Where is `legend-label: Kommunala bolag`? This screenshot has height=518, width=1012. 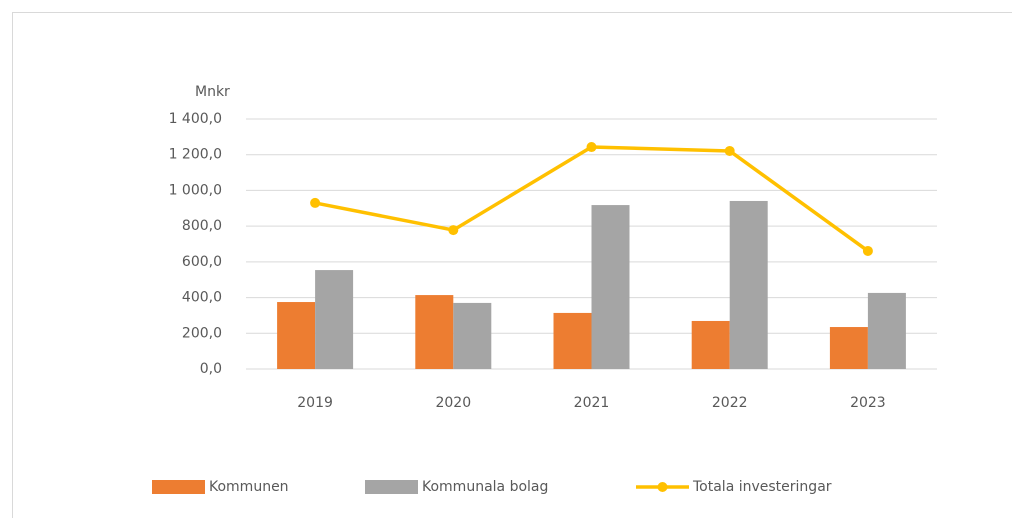 legend-label: Kommunala bolag is located at coordinates (485, 487).